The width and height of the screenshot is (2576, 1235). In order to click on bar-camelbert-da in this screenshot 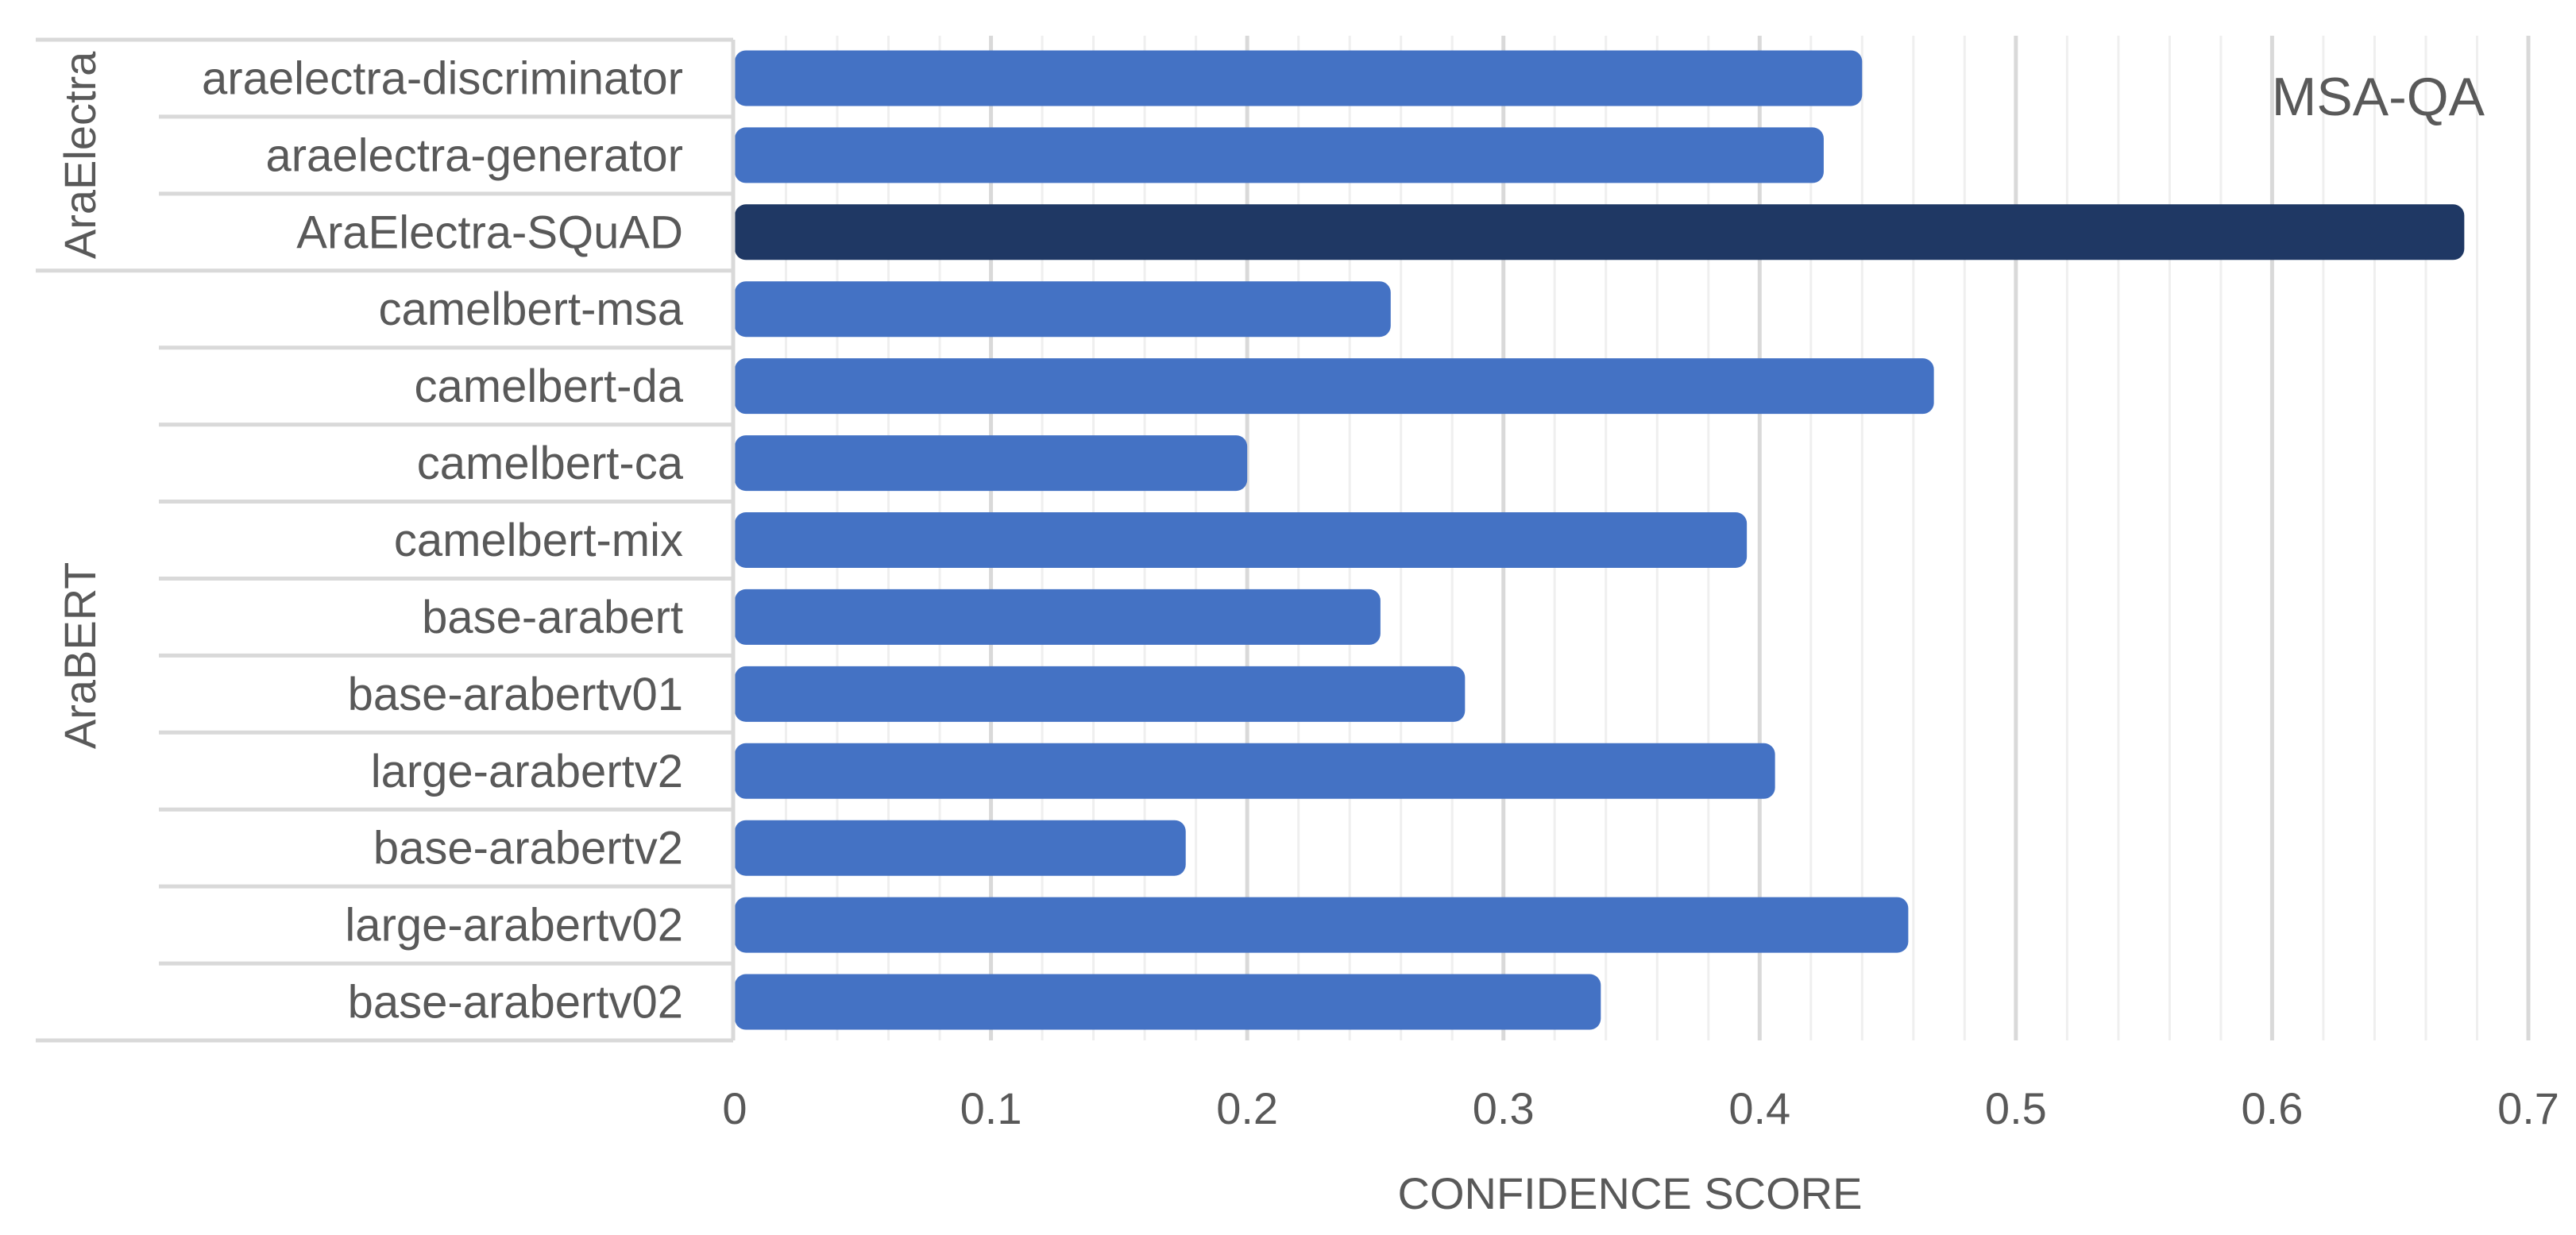, I will do `click(1334, 386)`.